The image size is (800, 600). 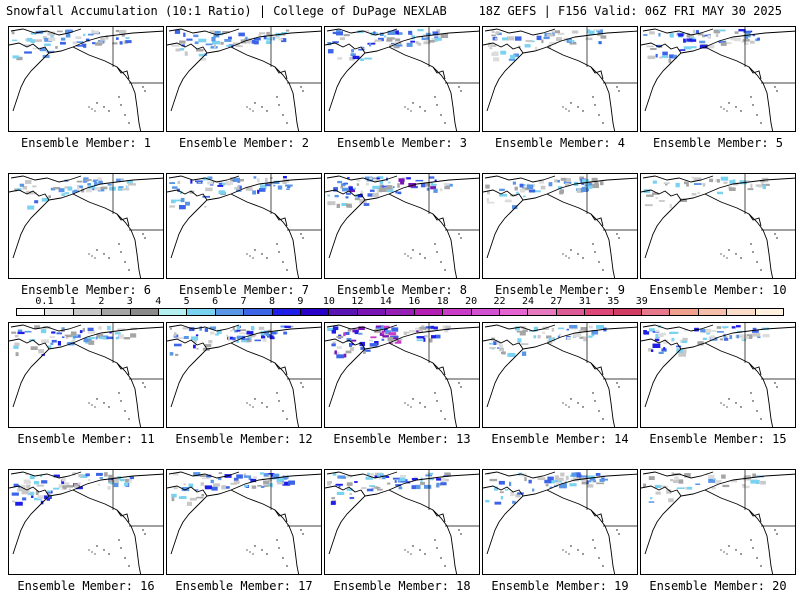 What do you see at coordinates (74, 341) in the screenshot?
I see `snowfall-shading` at bounding box center [74, 341].